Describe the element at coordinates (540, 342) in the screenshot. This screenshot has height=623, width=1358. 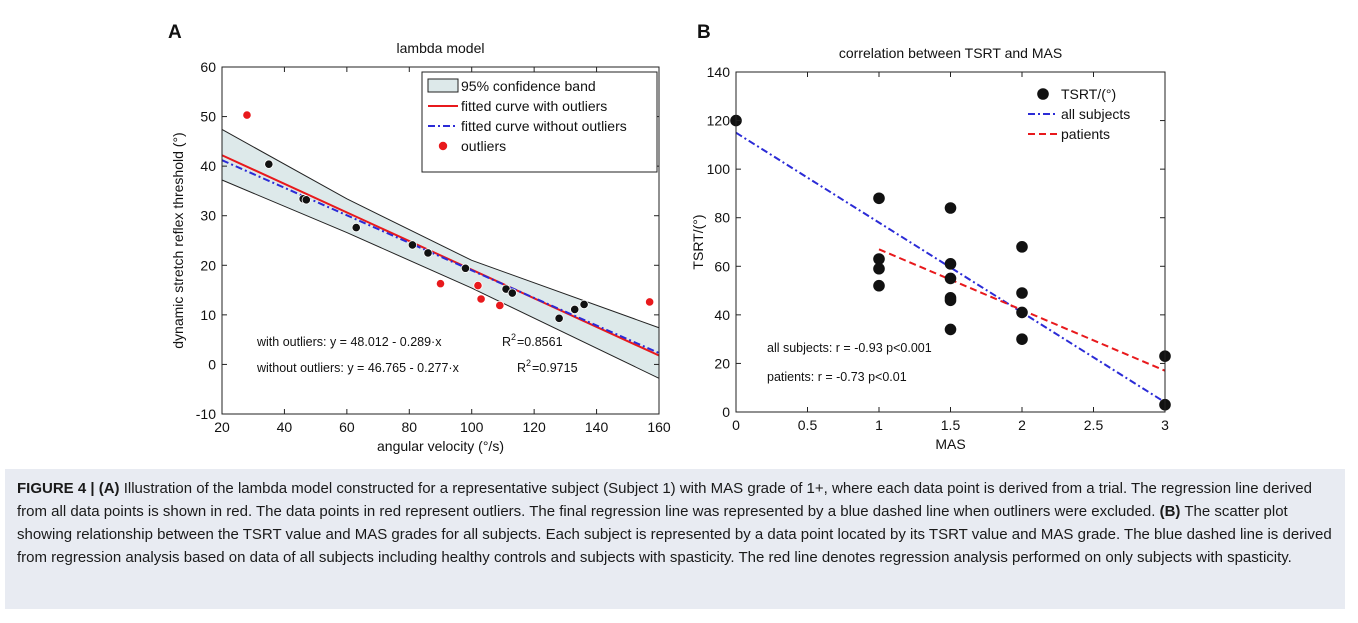
I see `r-squared-value: =0.8561` at that location.